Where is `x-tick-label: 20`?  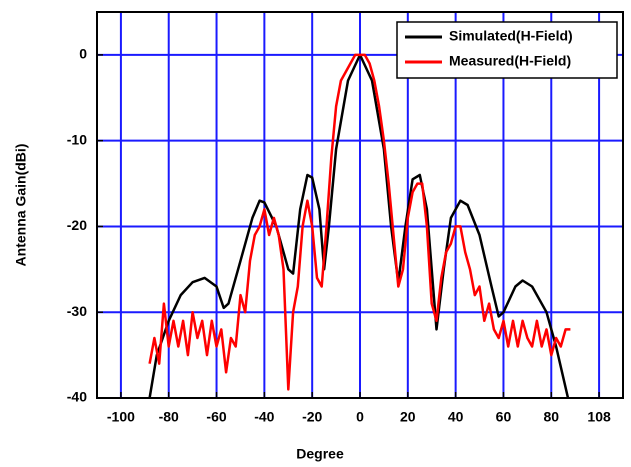 x-tick-label: 20 is located at coordinates (408, 417).